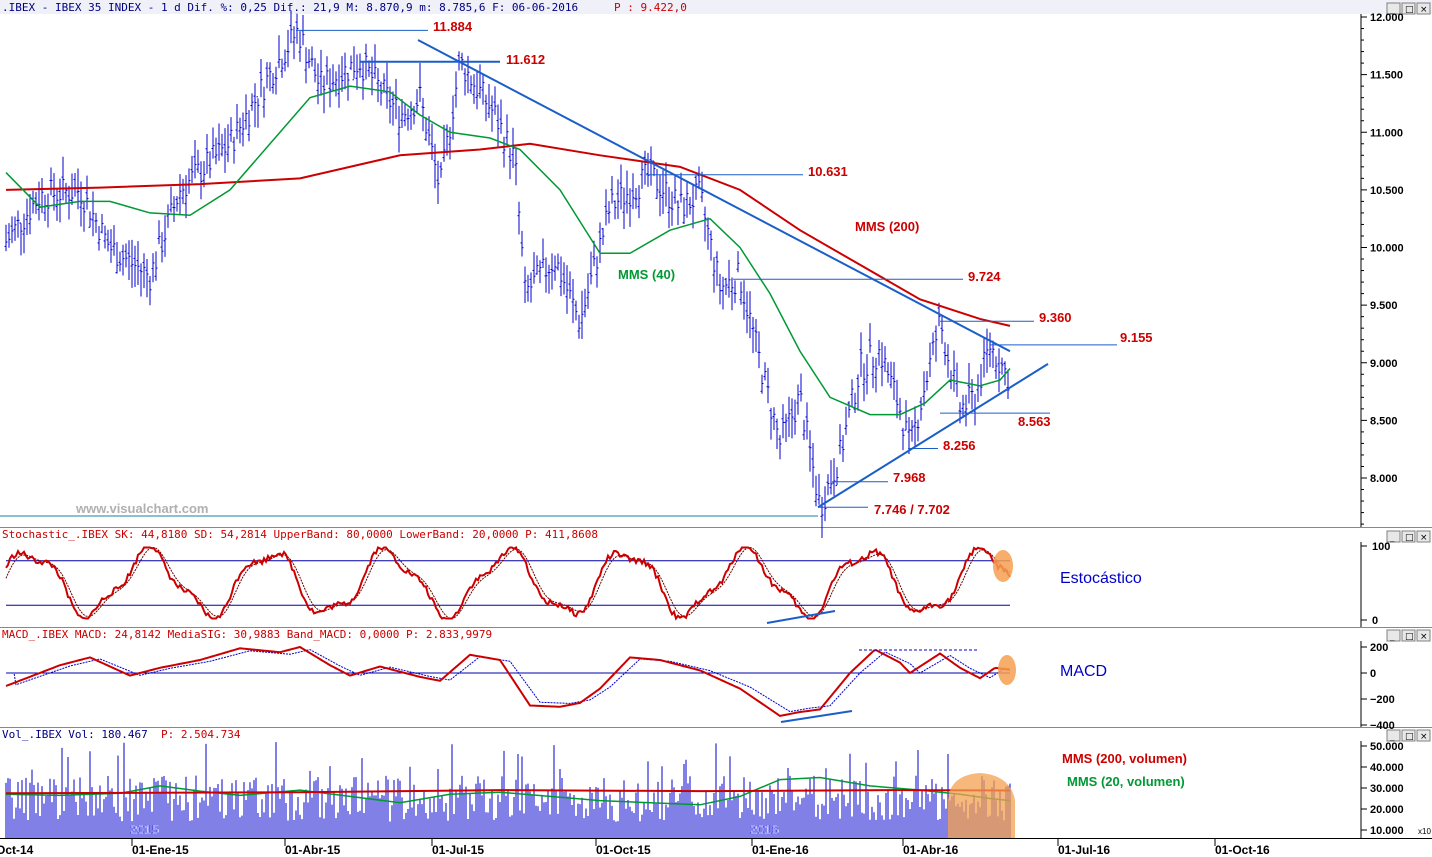 The height and width of the screenshot is (857, 1432). I want to click on y-tick-label: 10.000, so click(1387, 249).